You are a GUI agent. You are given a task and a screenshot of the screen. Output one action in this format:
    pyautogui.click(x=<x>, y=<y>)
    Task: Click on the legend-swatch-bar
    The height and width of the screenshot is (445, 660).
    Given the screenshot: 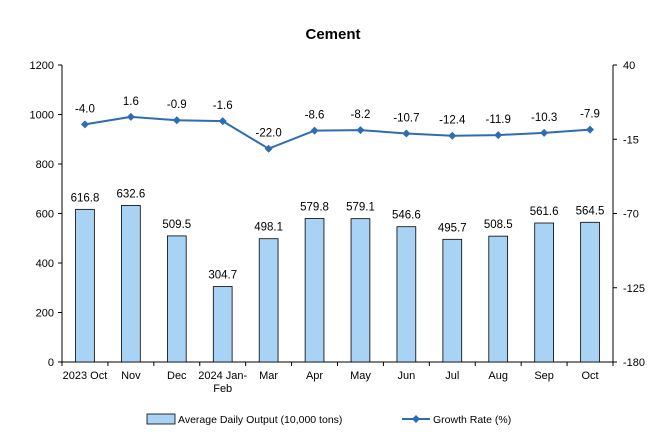 What is the action you would take?
    pyautogui.click(x=161, y=419)
    